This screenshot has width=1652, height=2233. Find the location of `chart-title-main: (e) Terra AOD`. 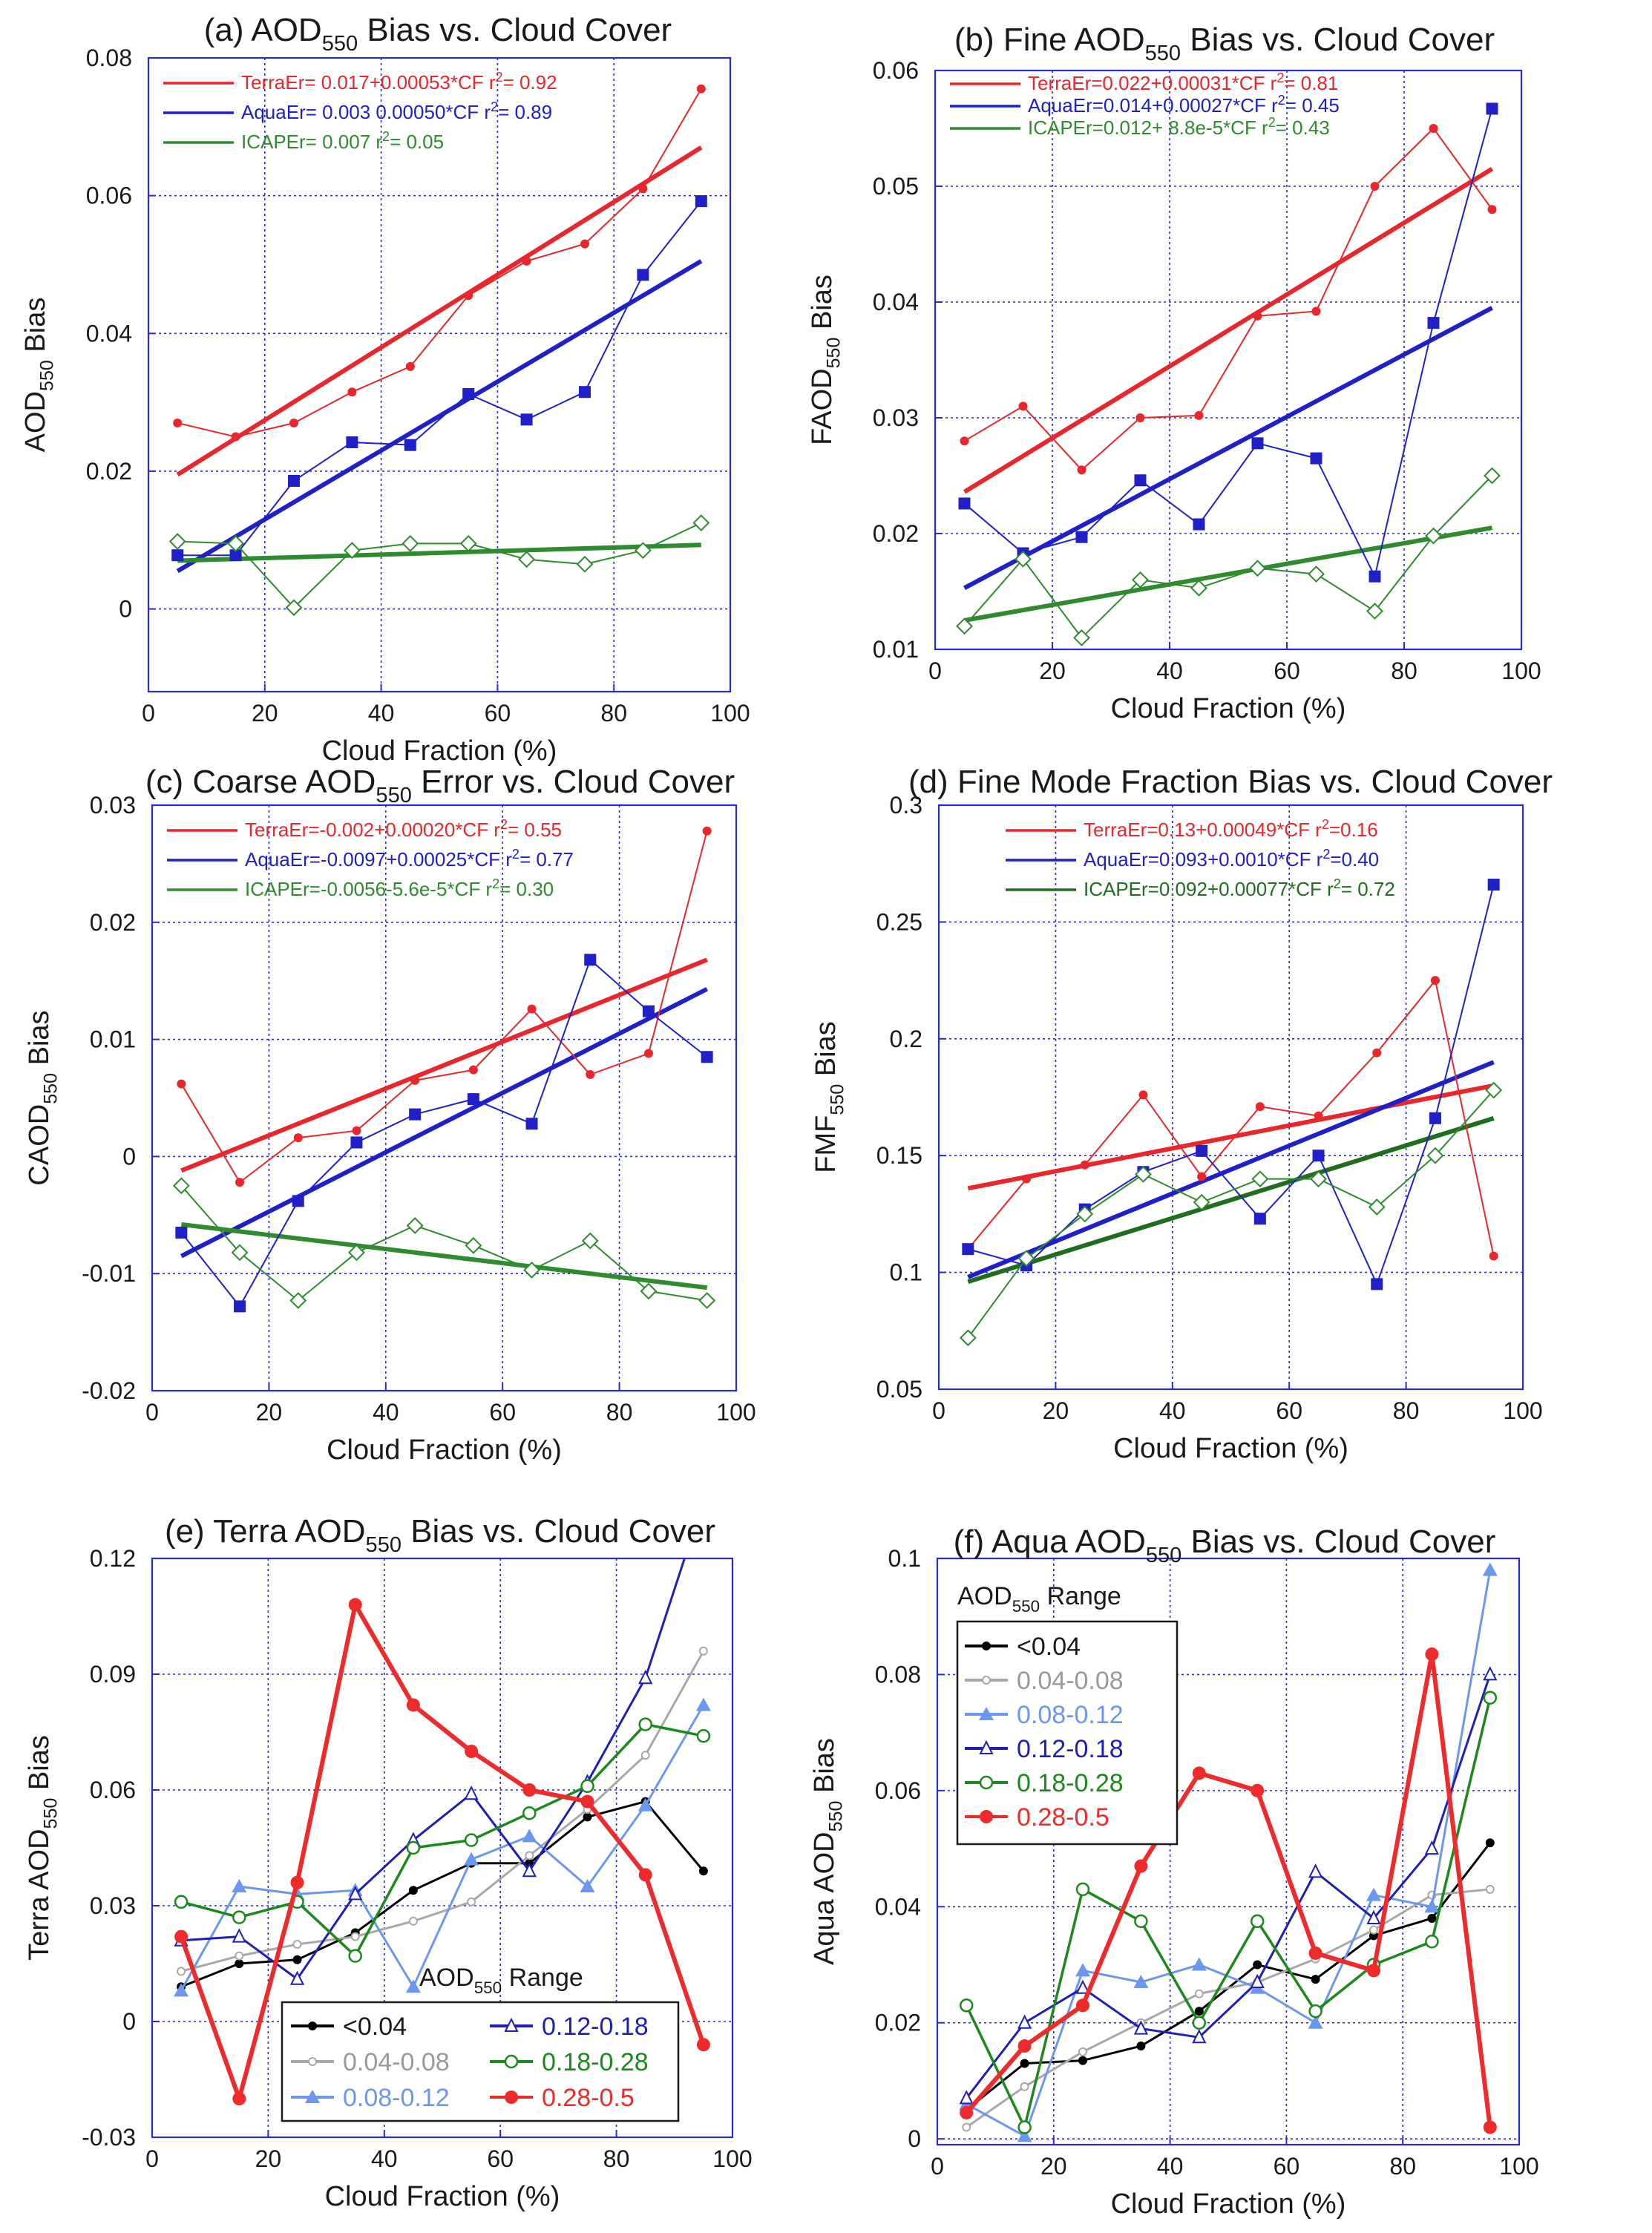

chart-title-main: (e) Terra AOD is located at coordinates (265, 1532).